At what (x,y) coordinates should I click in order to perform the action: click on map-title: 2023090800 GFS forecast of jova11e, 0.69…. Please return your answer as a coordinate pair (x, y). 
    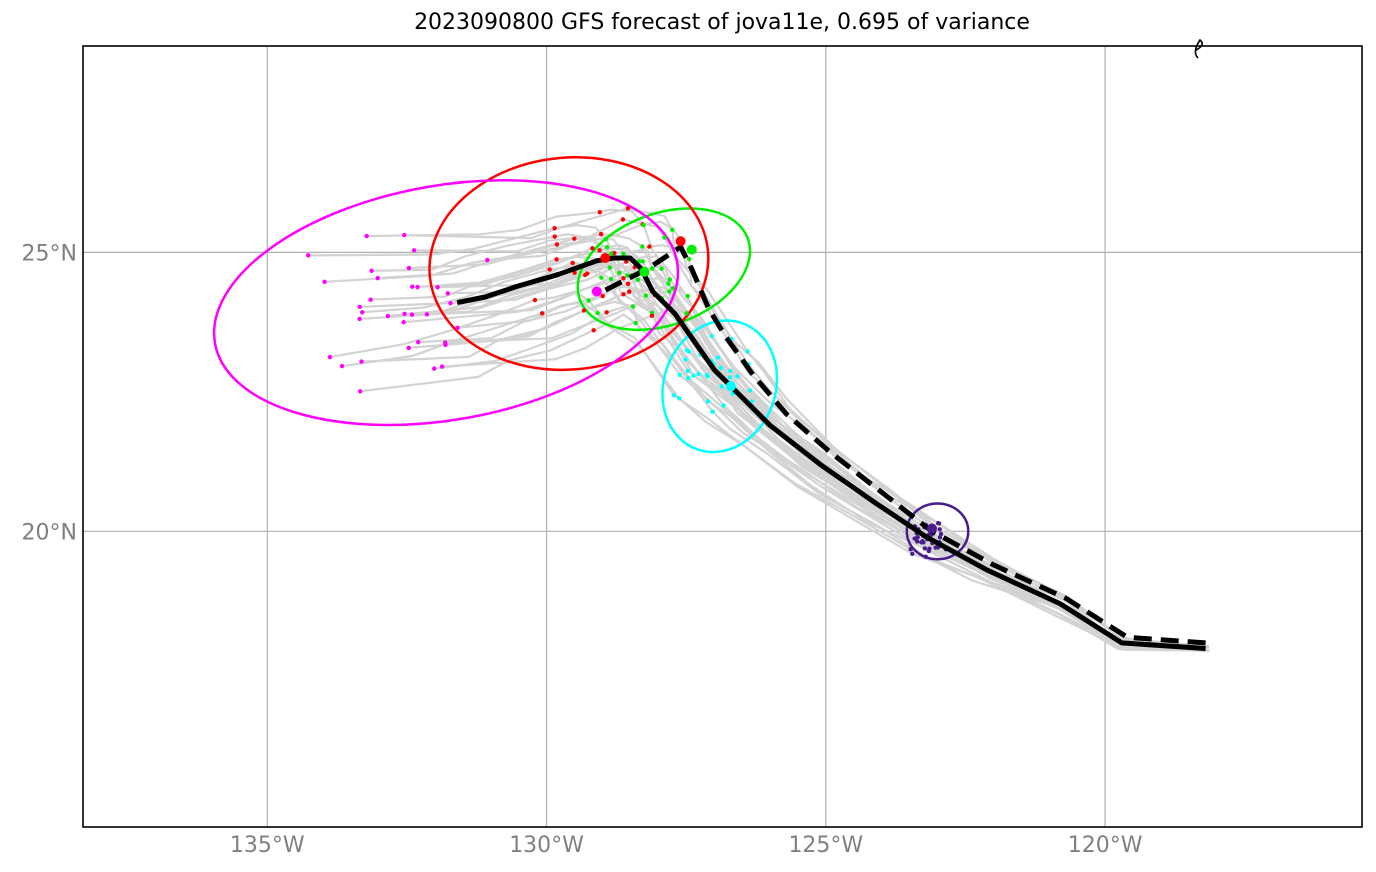
    Looking at the image, I should click on (722, 22).